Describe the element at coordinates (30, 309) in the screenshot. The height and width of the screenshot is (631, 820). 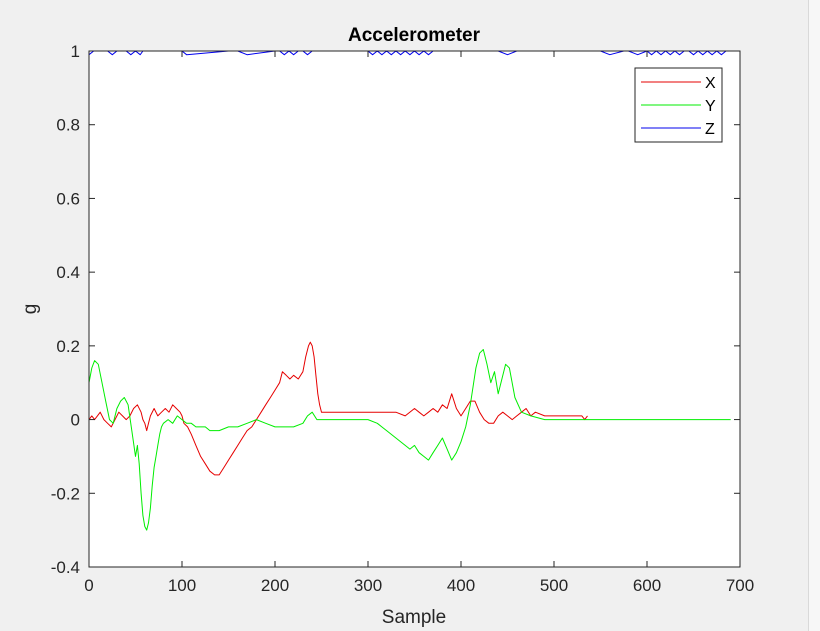
I see `y-axis-label: g` at that location.